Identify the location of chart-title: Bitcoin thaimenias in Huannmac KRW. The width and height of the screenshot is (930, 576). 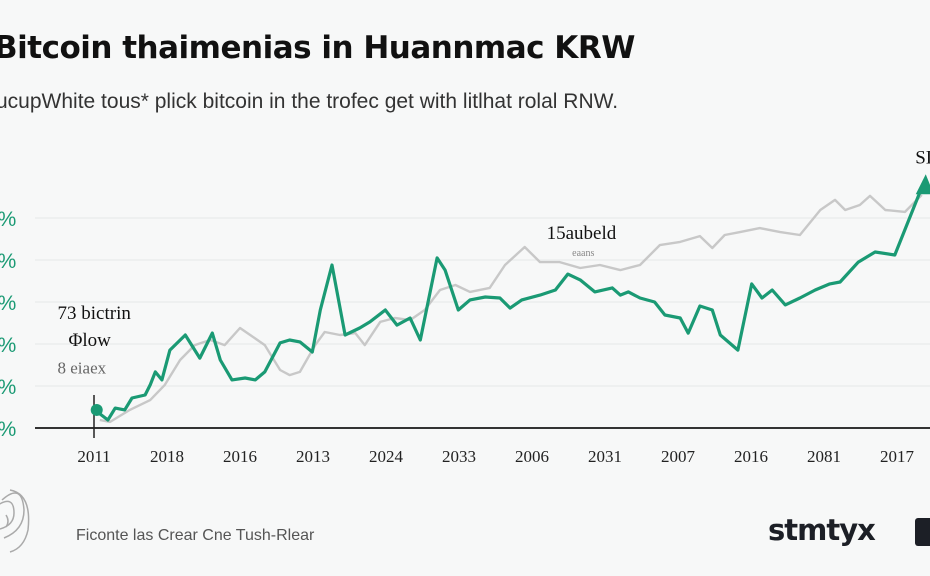
(317, 48).